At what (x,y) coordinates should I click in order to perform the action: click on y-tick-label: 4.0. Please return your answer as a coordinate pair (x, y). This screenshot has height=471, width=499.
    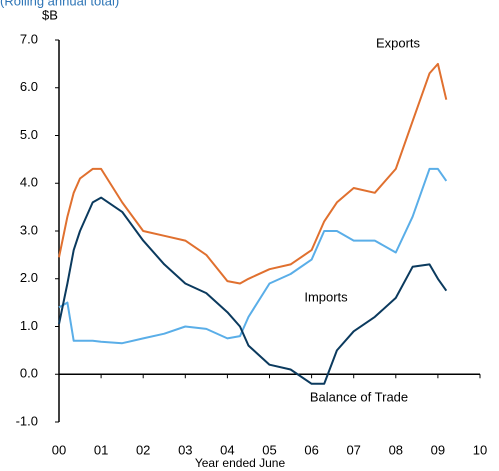
    Looking at the image, I should click on (29, 182).